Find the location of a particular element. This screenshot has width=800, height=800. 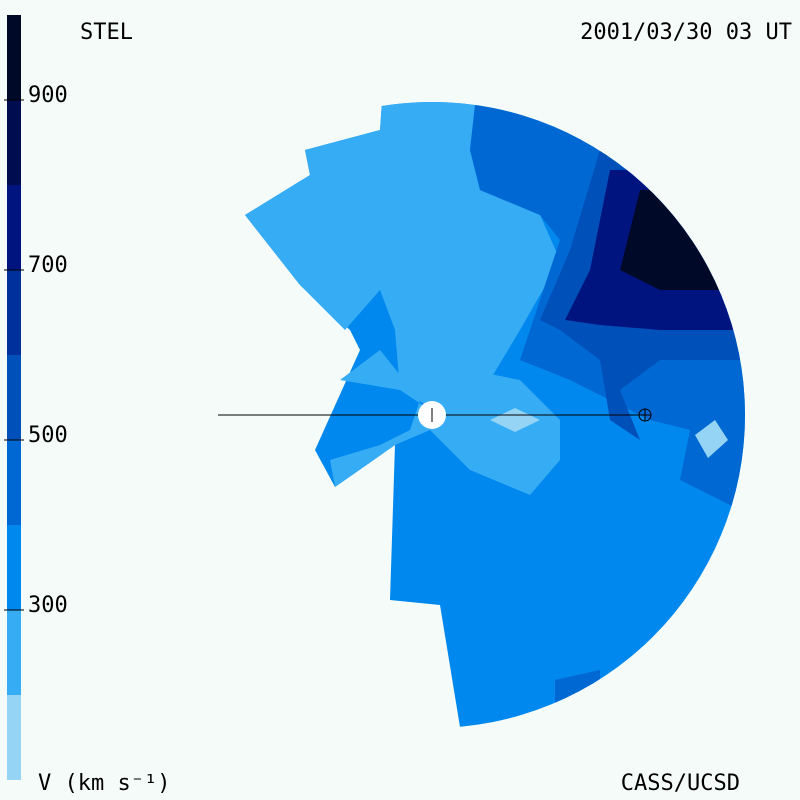

colorbar-tick-label: 700 is located at coordinates (48, 265).